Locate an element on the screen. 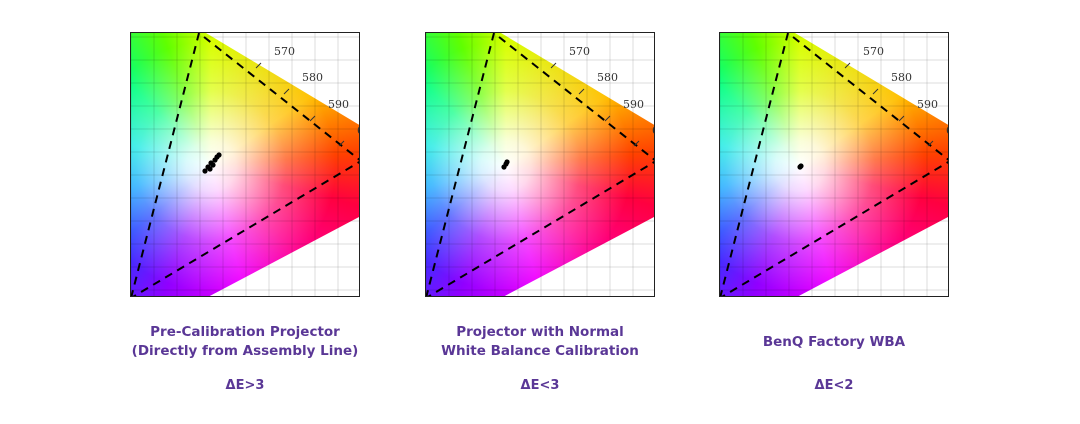 Image resolution: width=1080 pixels, height=424 pixels. delta-e-label: ΔE<2 is located at coordinates (834, 385).